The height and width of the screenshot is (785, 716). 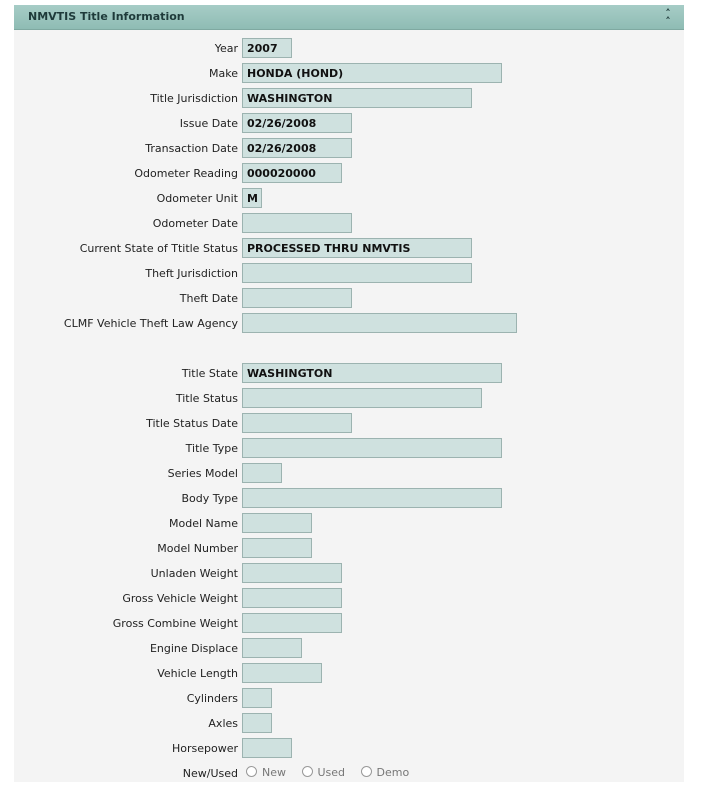 I want to click on clmf-agency-label: CLMF Vehicle Theft Law Agency, so click(x=150, y=323).